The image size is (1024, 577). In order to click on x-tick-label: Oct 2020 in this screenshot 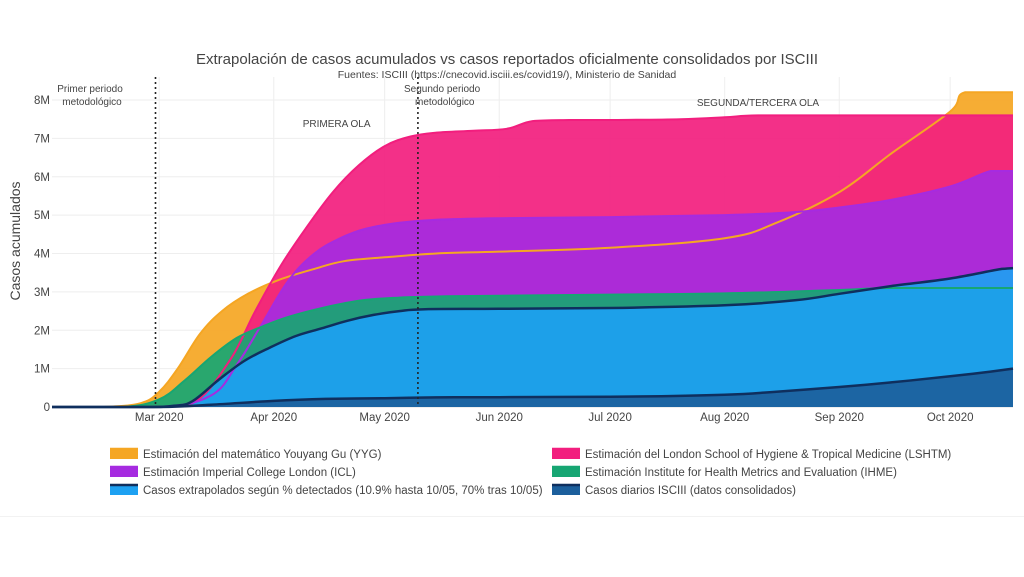, I will do `click(950, 418)`.